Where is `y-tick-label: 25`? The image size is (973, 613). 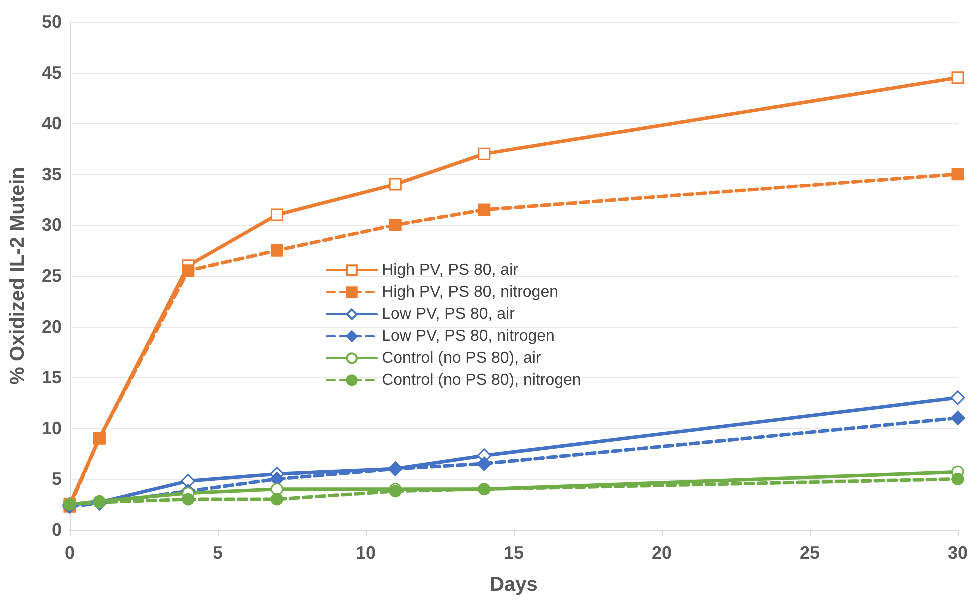
y-tick-label: 25 is located at coordinates (52, 276).